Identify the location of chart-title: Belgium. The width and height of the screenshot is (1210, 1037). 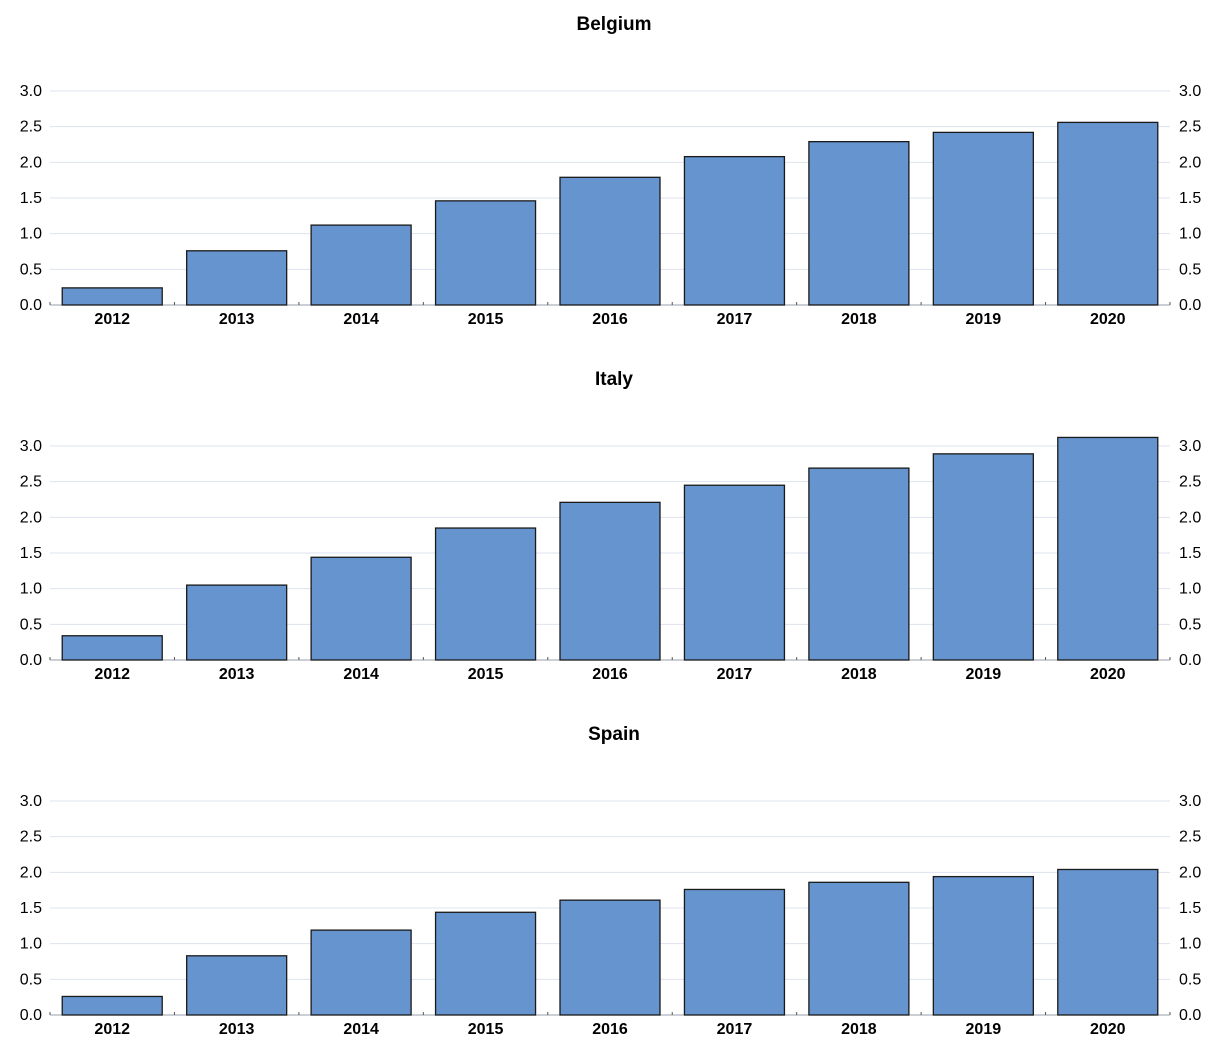
(614, 24).